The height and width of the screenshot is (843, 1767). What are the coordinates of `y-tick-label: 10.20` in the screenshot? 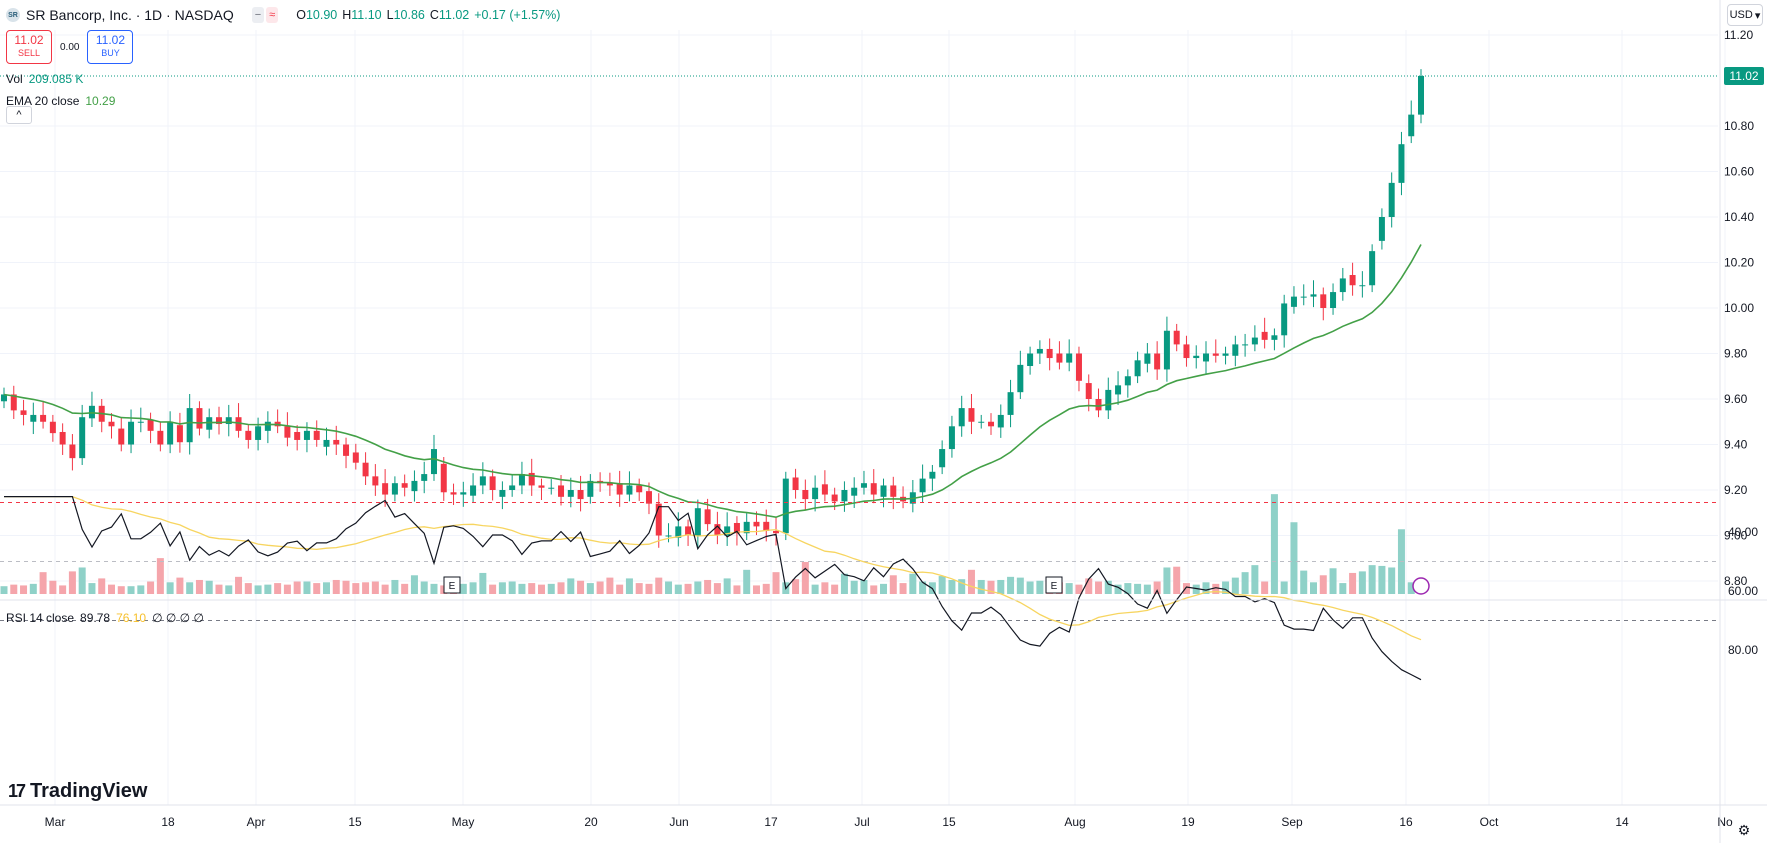 It's located at (1739, 263).